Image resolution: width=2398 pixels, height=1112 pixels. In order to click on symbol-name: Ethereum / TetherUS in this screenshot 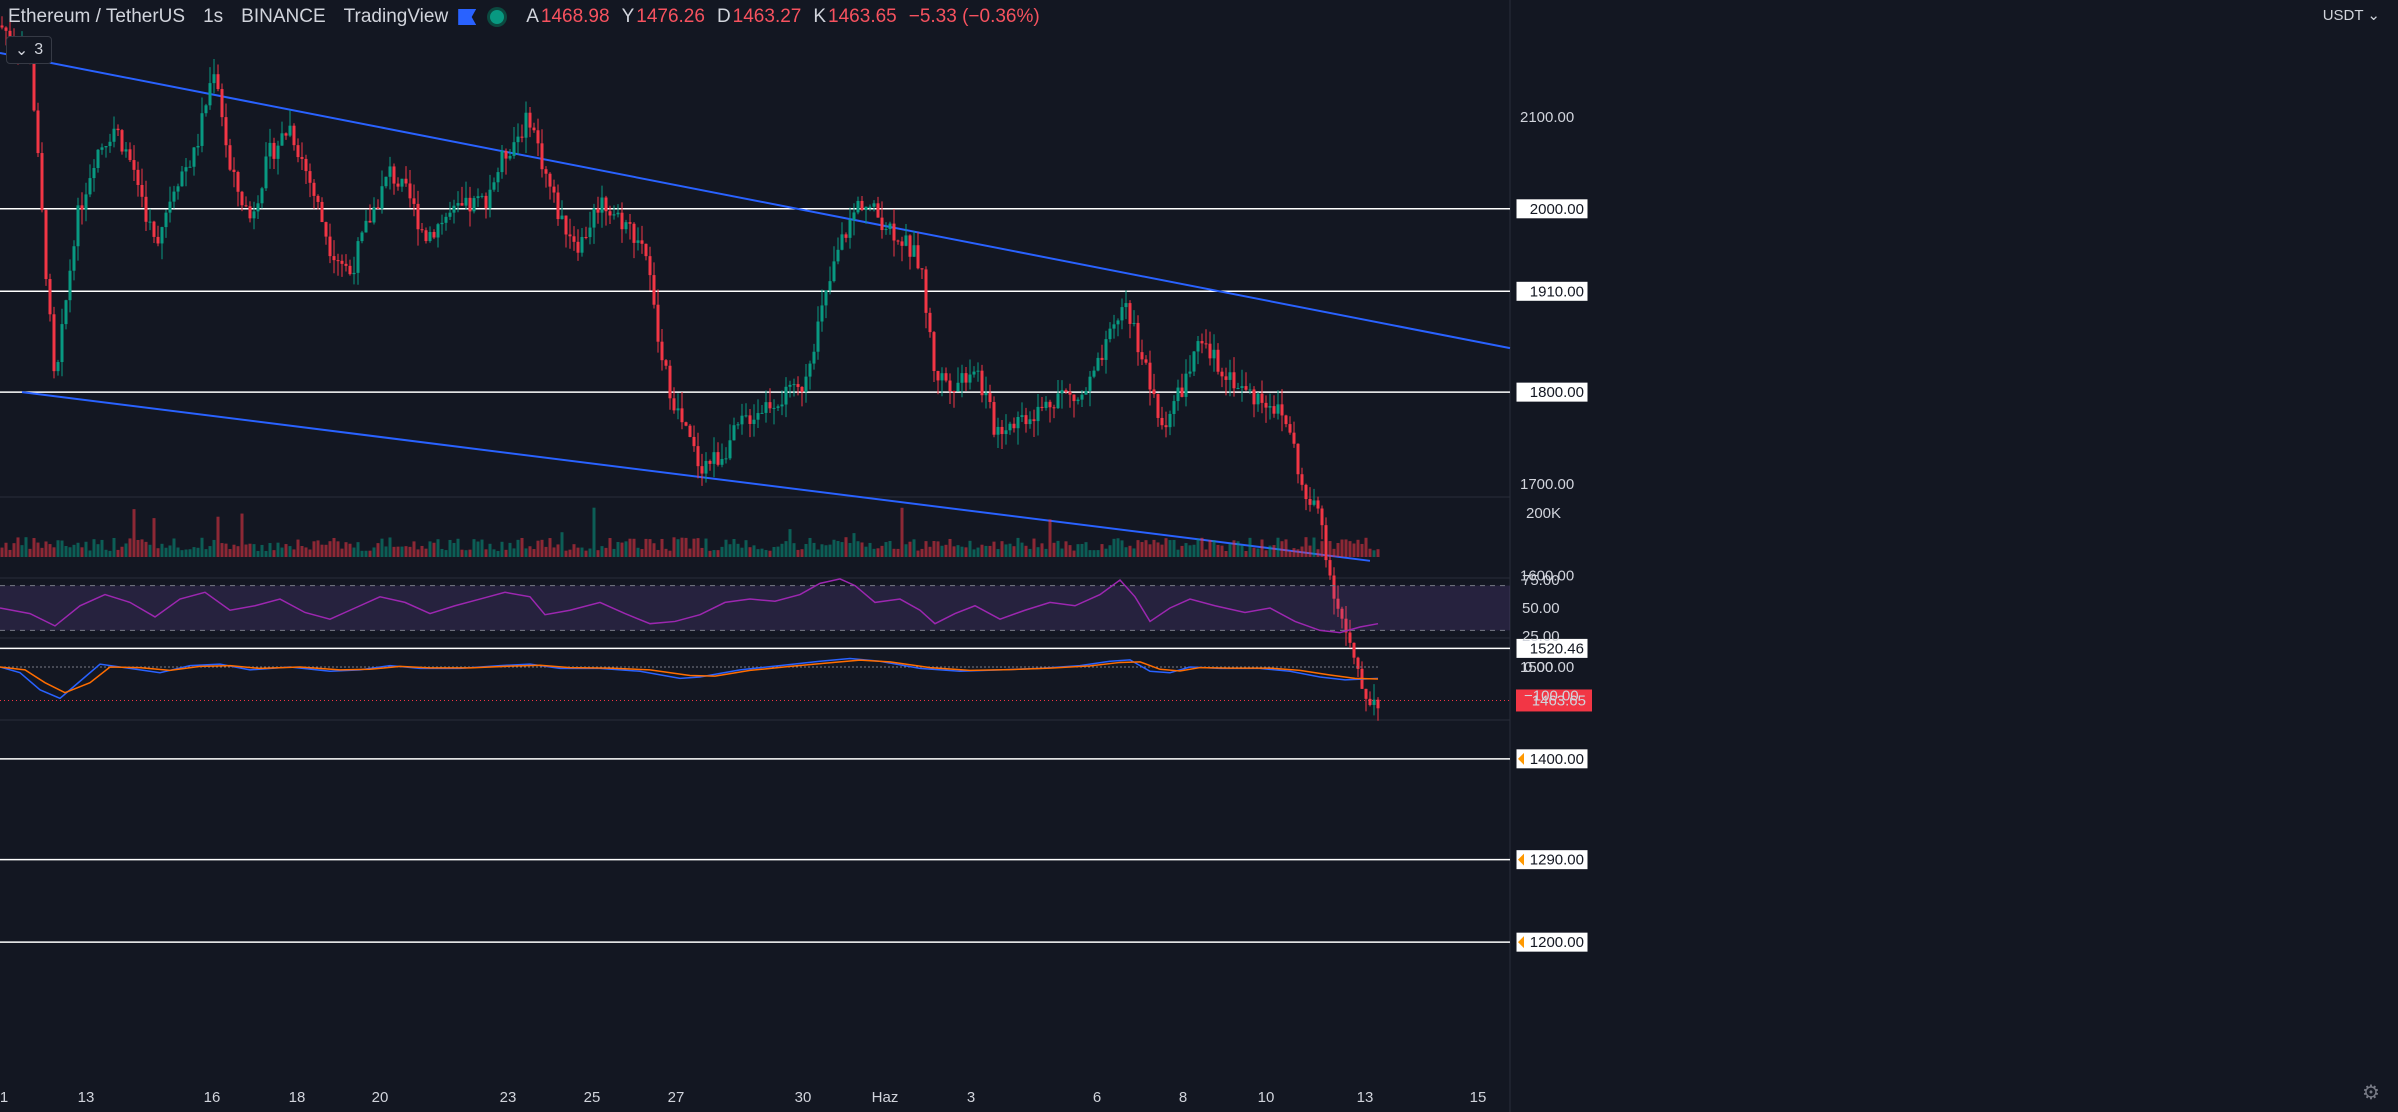, I will do `click(97, 16)`.